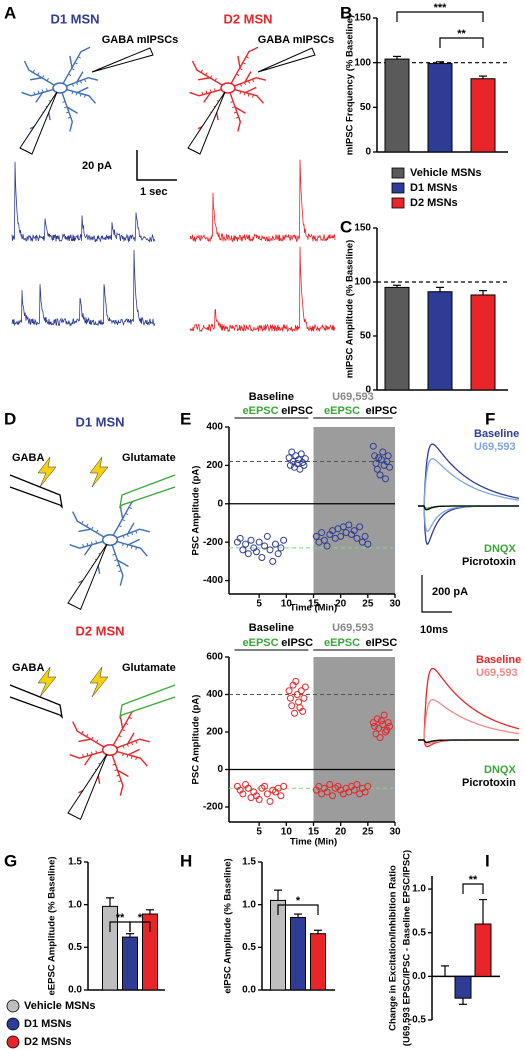  What do you see at coordinates (196, 511) in the screenshot?
I see `y-axis-label: PSC Amplitude (pA)` at bounding box center [196, 511].